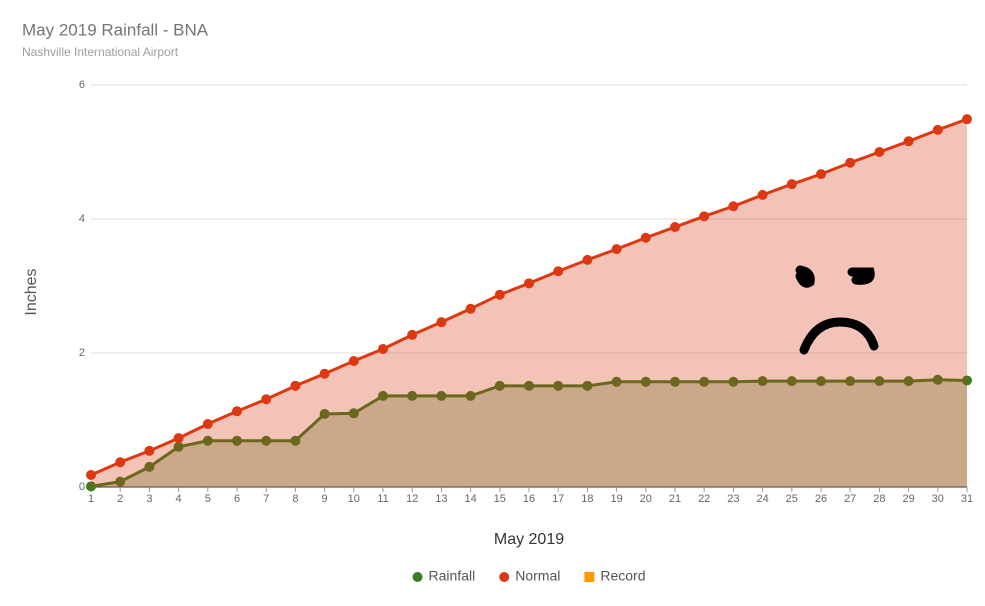 Image resolution: width=985 pixels, height=606 pixels. What do you see at coordinates (120, 499) in the screenshot?
I see `x-tick-label: 2` at bounding box center [120, 499].